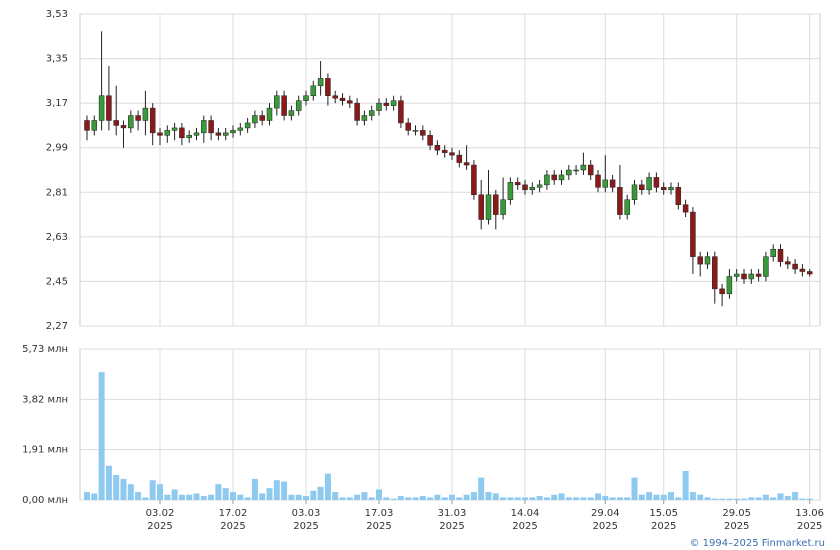  What do you see at coordinates (57, 148) in the screenshot?
I see `y-tick-label: 2,99` at bounding box center [57, 148].